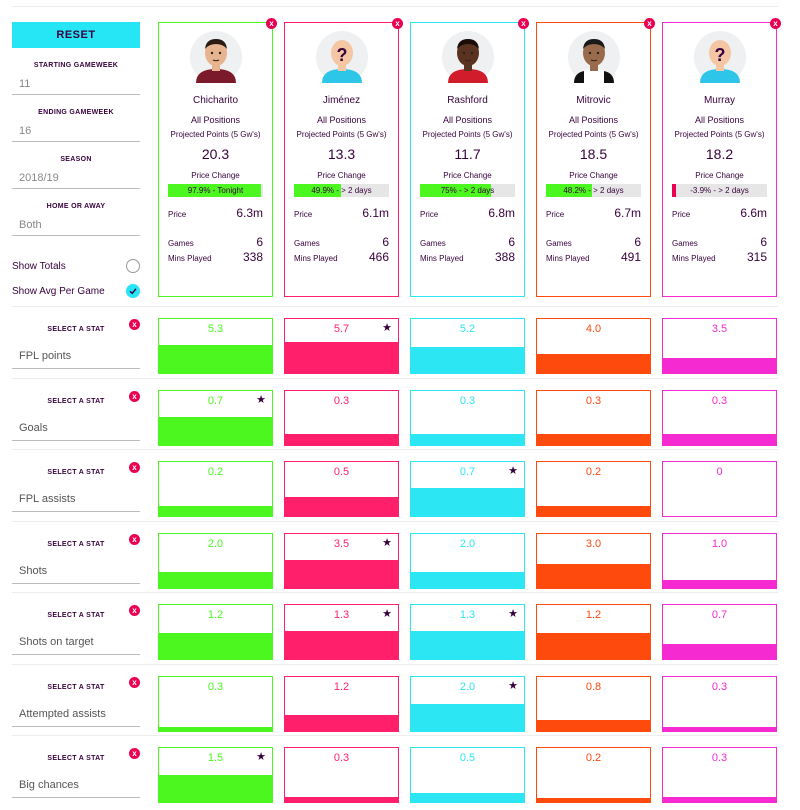 This screenshot has width=800, height=810. What do you see at coordinates (76, 226) in the screenshot?
I see `home-away-select: Both` at bounding box center [76, 226].